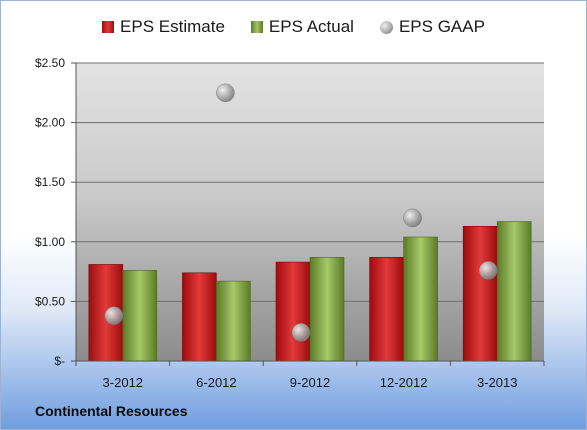  What do you see at coordinates (50, 63) in the screenshot?
I see `y-tick-label: $2.50` at bounding box center [50, 63].